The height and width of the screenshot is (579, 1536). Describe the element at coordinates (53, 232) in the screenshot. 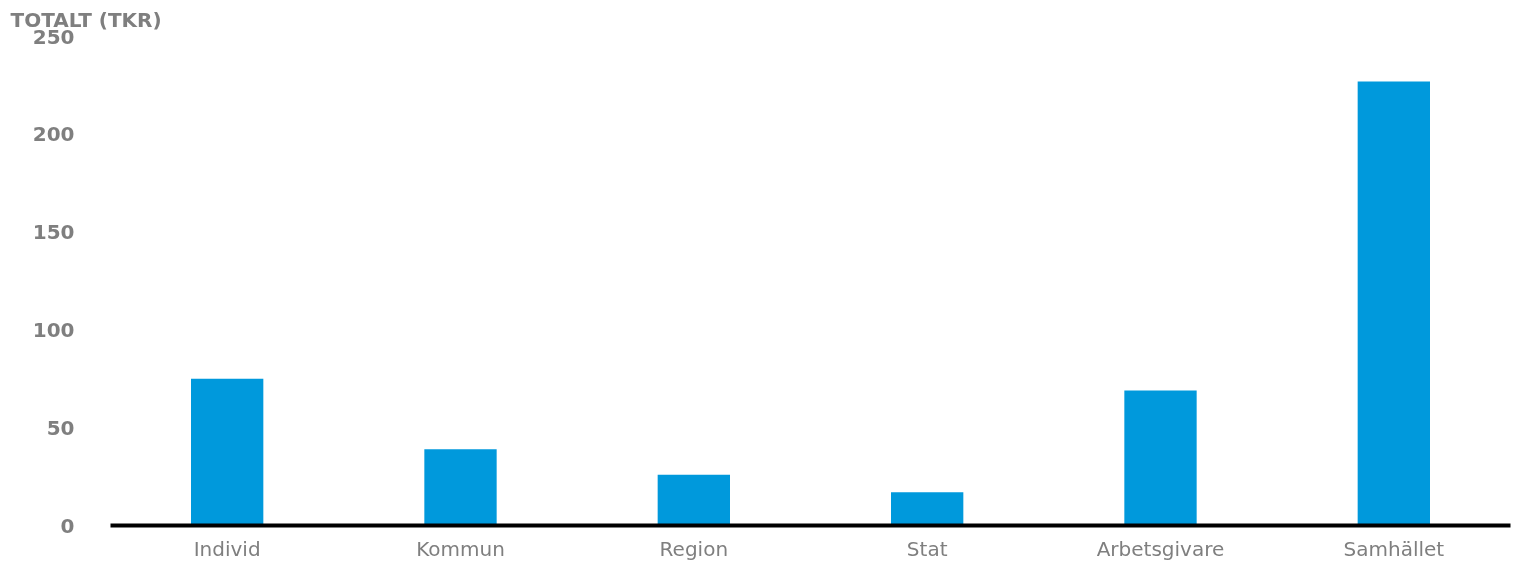

I see `y-tick-label: 150` at that location.